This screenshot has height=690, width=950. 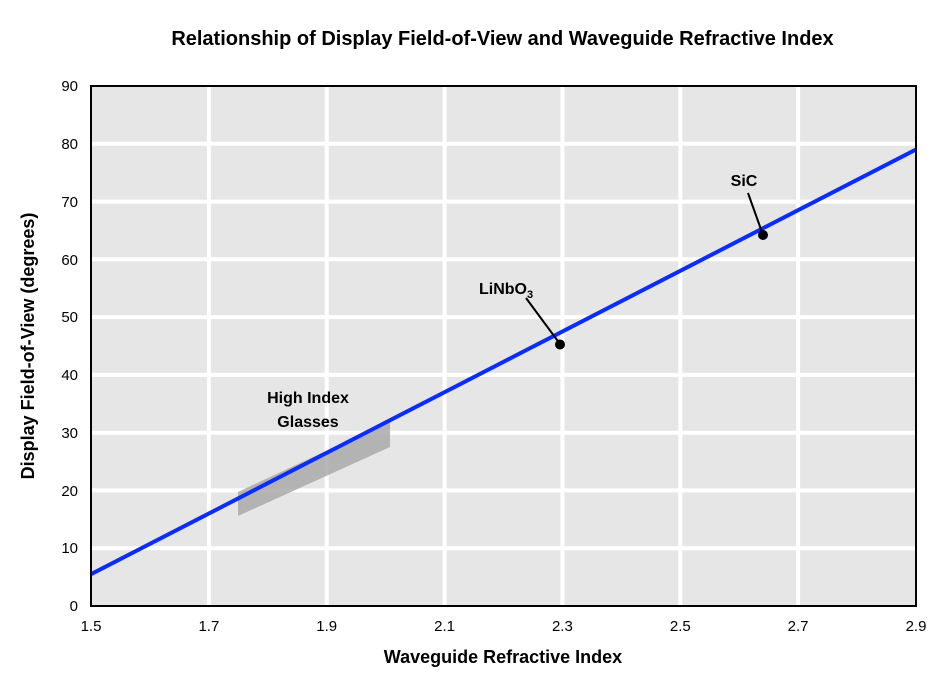 I want to click on svg-text: 2.3, so click(x=562, y=626).